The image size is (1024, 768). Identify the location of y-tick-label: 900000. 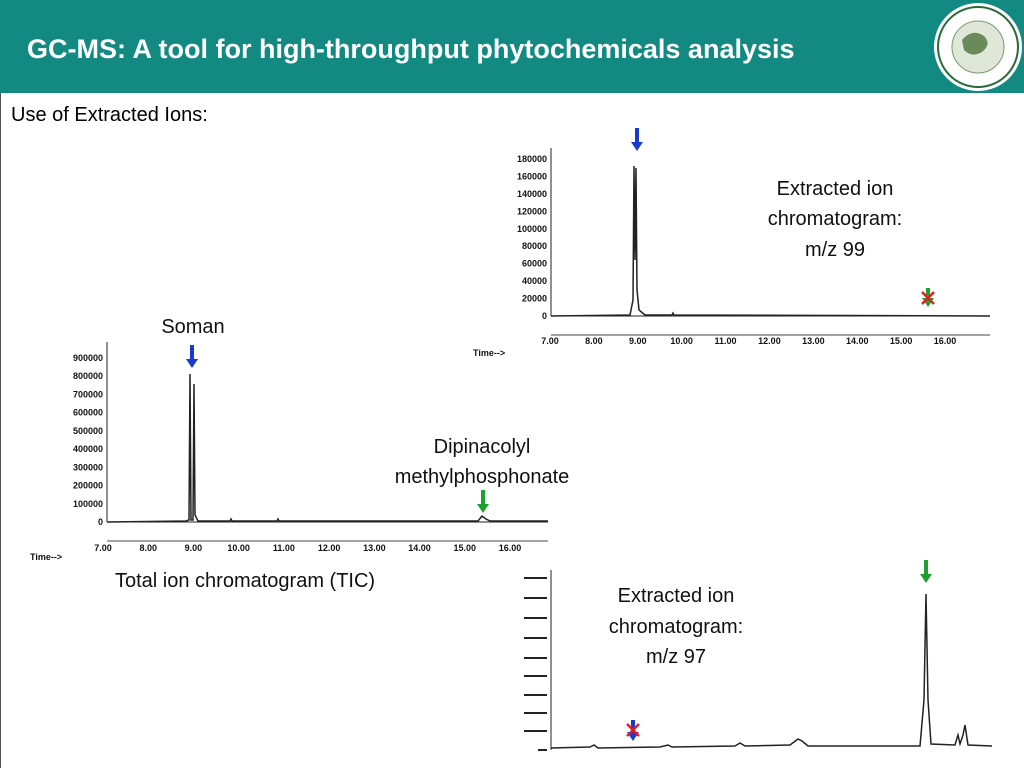
(88, 358).